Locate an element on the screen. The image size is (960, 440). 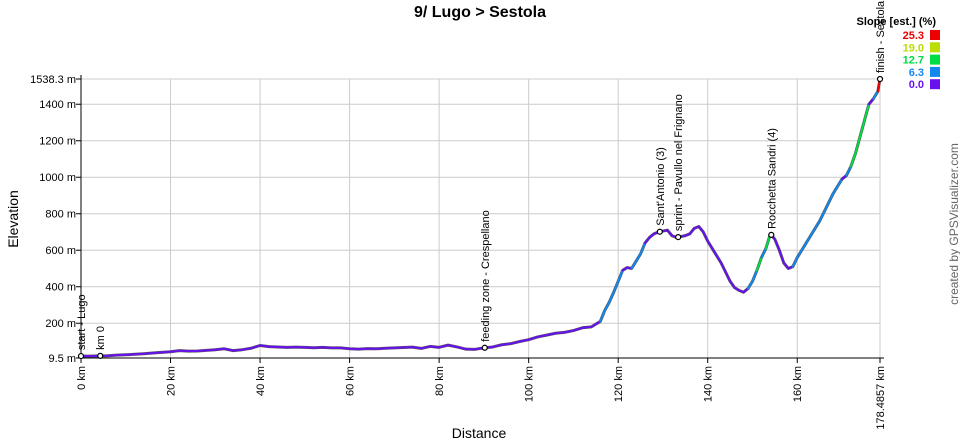
x-tick-label: 80 km is located at coordinates (440, 381).